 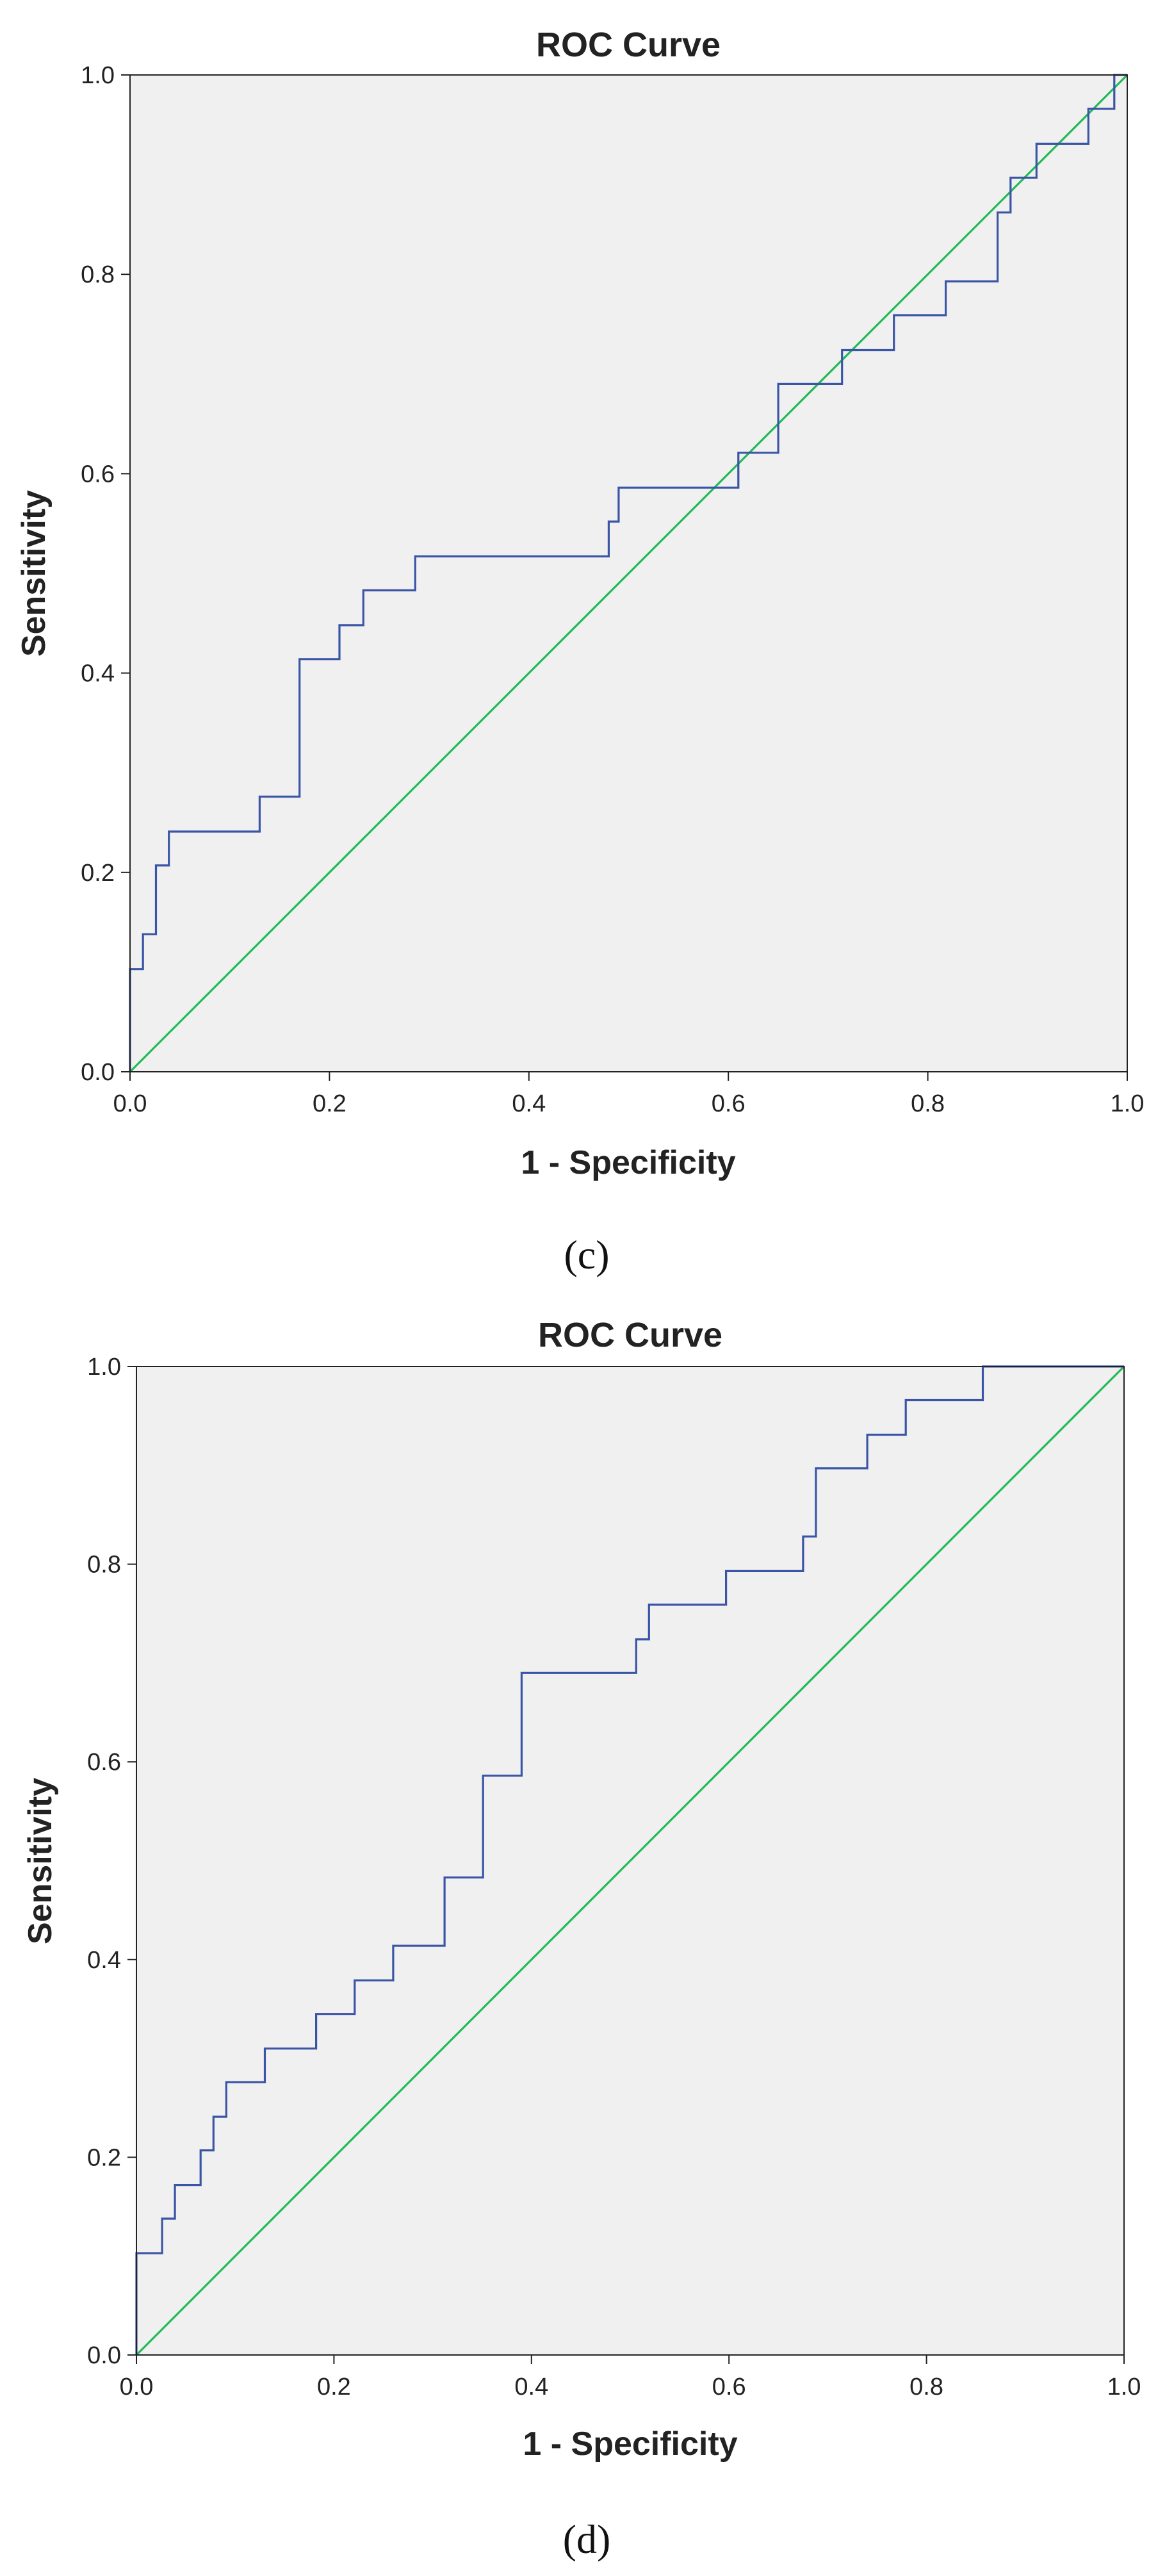 What do you see at coordinates (587, 2539) in the screenshot?
I see `panel-label: (d)` at bounding box center [587, 2539].